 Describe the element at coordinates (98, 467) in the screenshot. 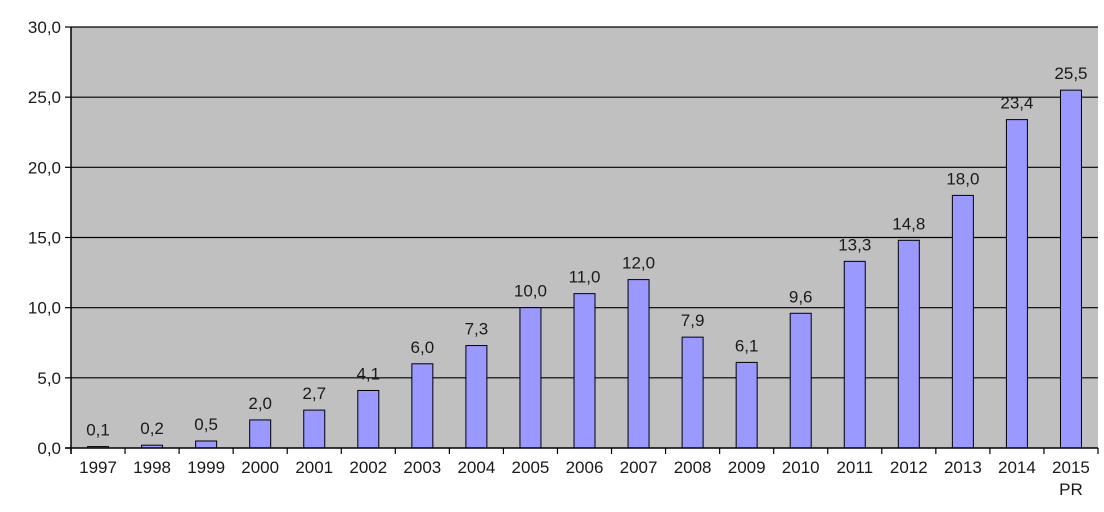

I see `x-tick-label-1997: 1997` at that location.